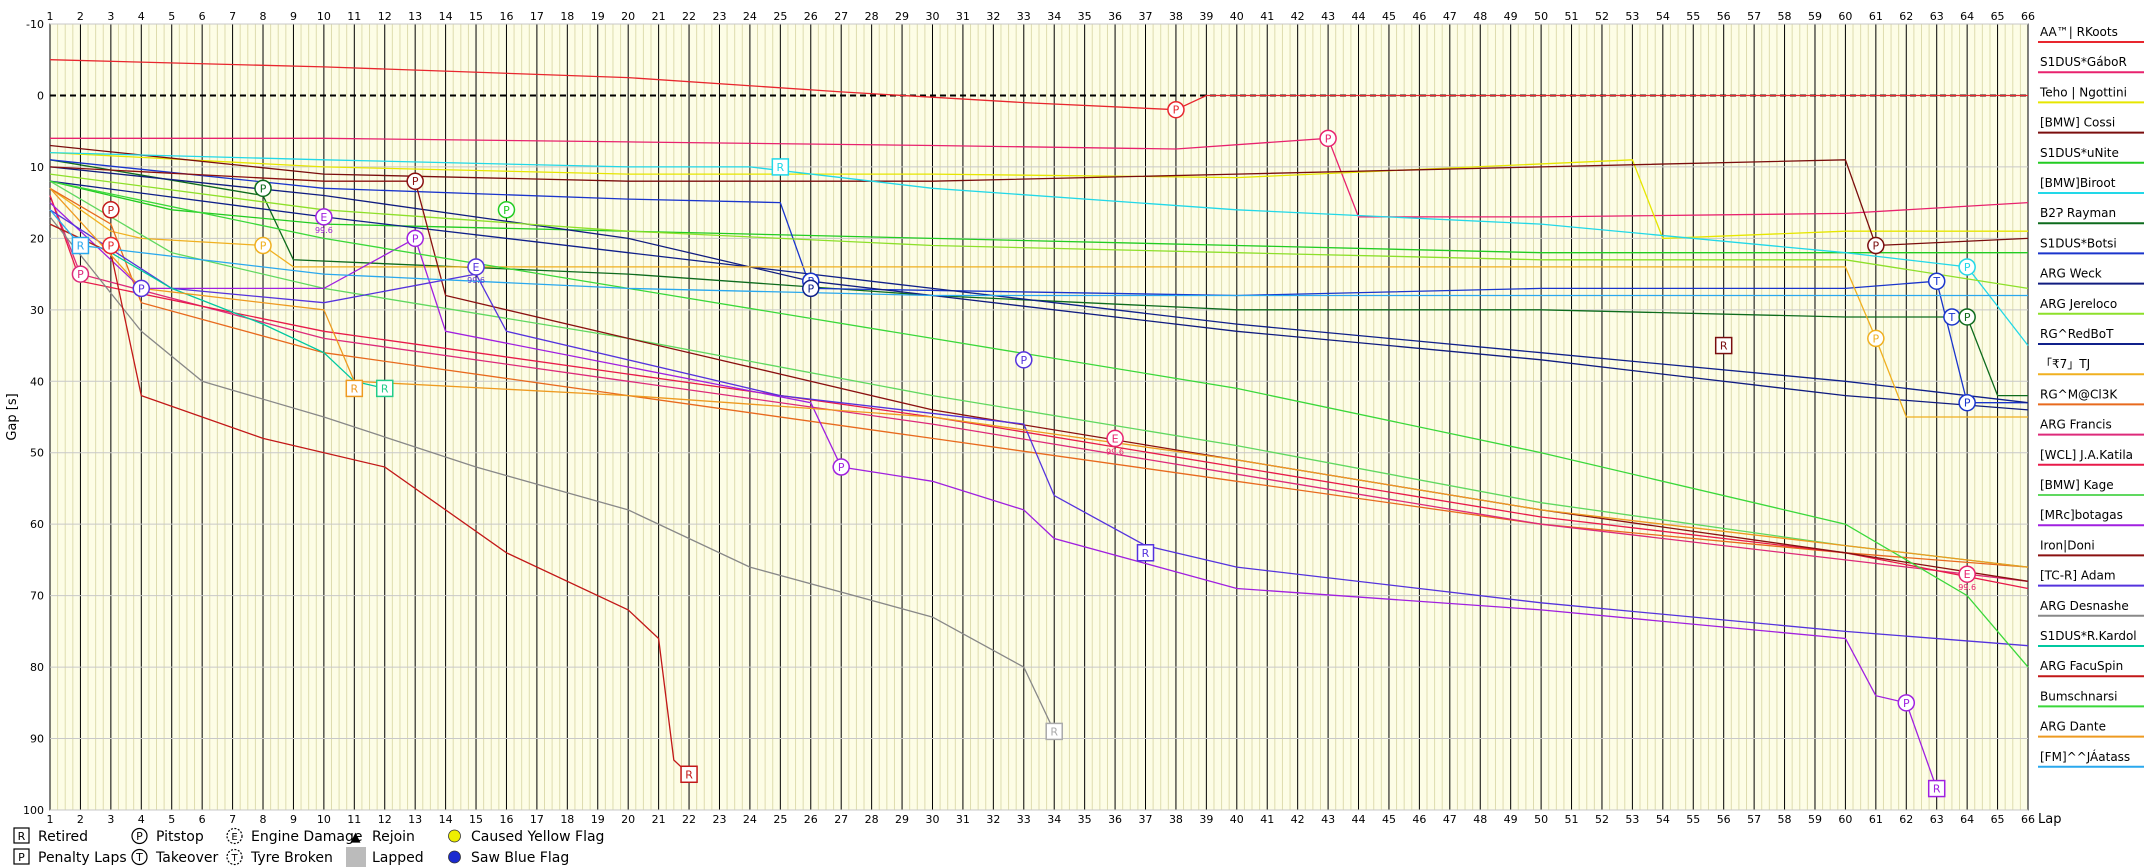  Describe the element at coordinates (1206, 819) in the screenshot. I see `x-tick-label: 39` at that location.